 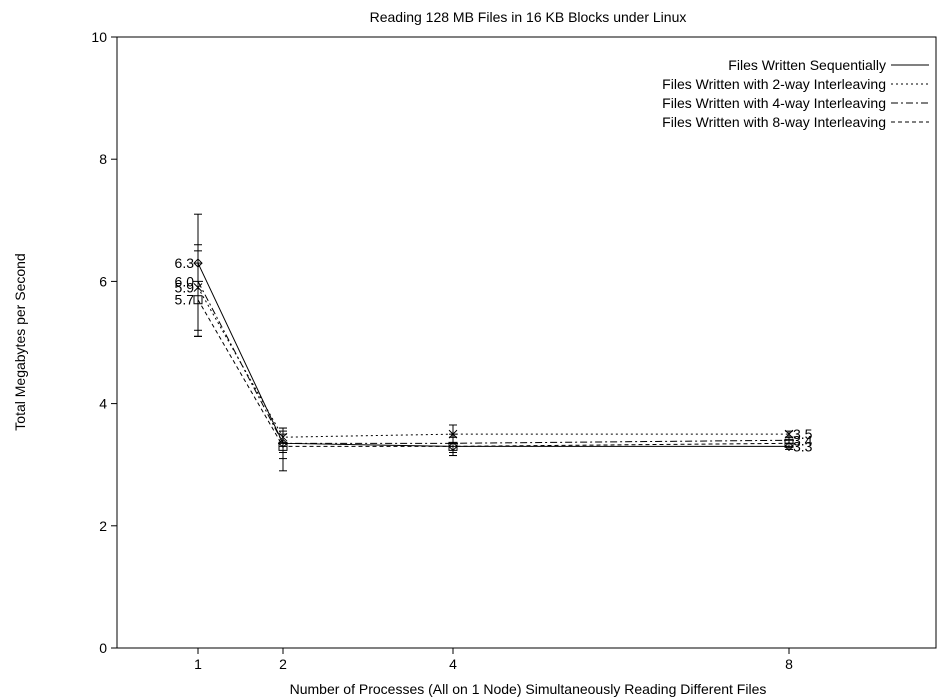 What do you see at coordinates (185, 300) in the screenshot?
I see `data-label: 5.7` at bounding box center [185, 300].